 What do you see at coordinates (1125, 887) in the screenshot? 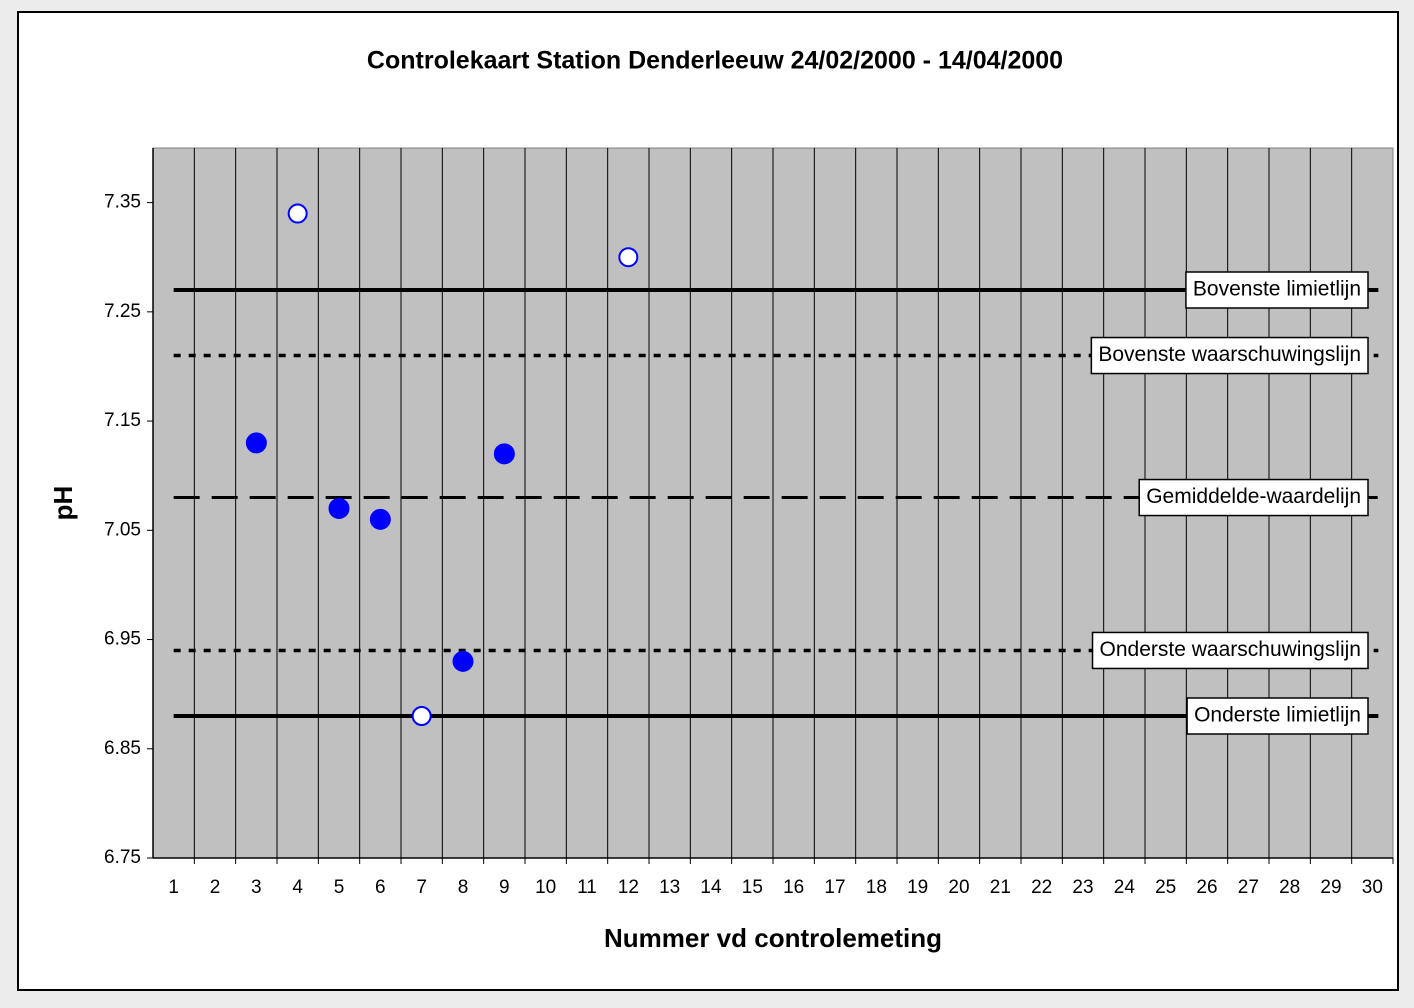
I see `x-tick-label: 24` at bounding box center [1125, 887].